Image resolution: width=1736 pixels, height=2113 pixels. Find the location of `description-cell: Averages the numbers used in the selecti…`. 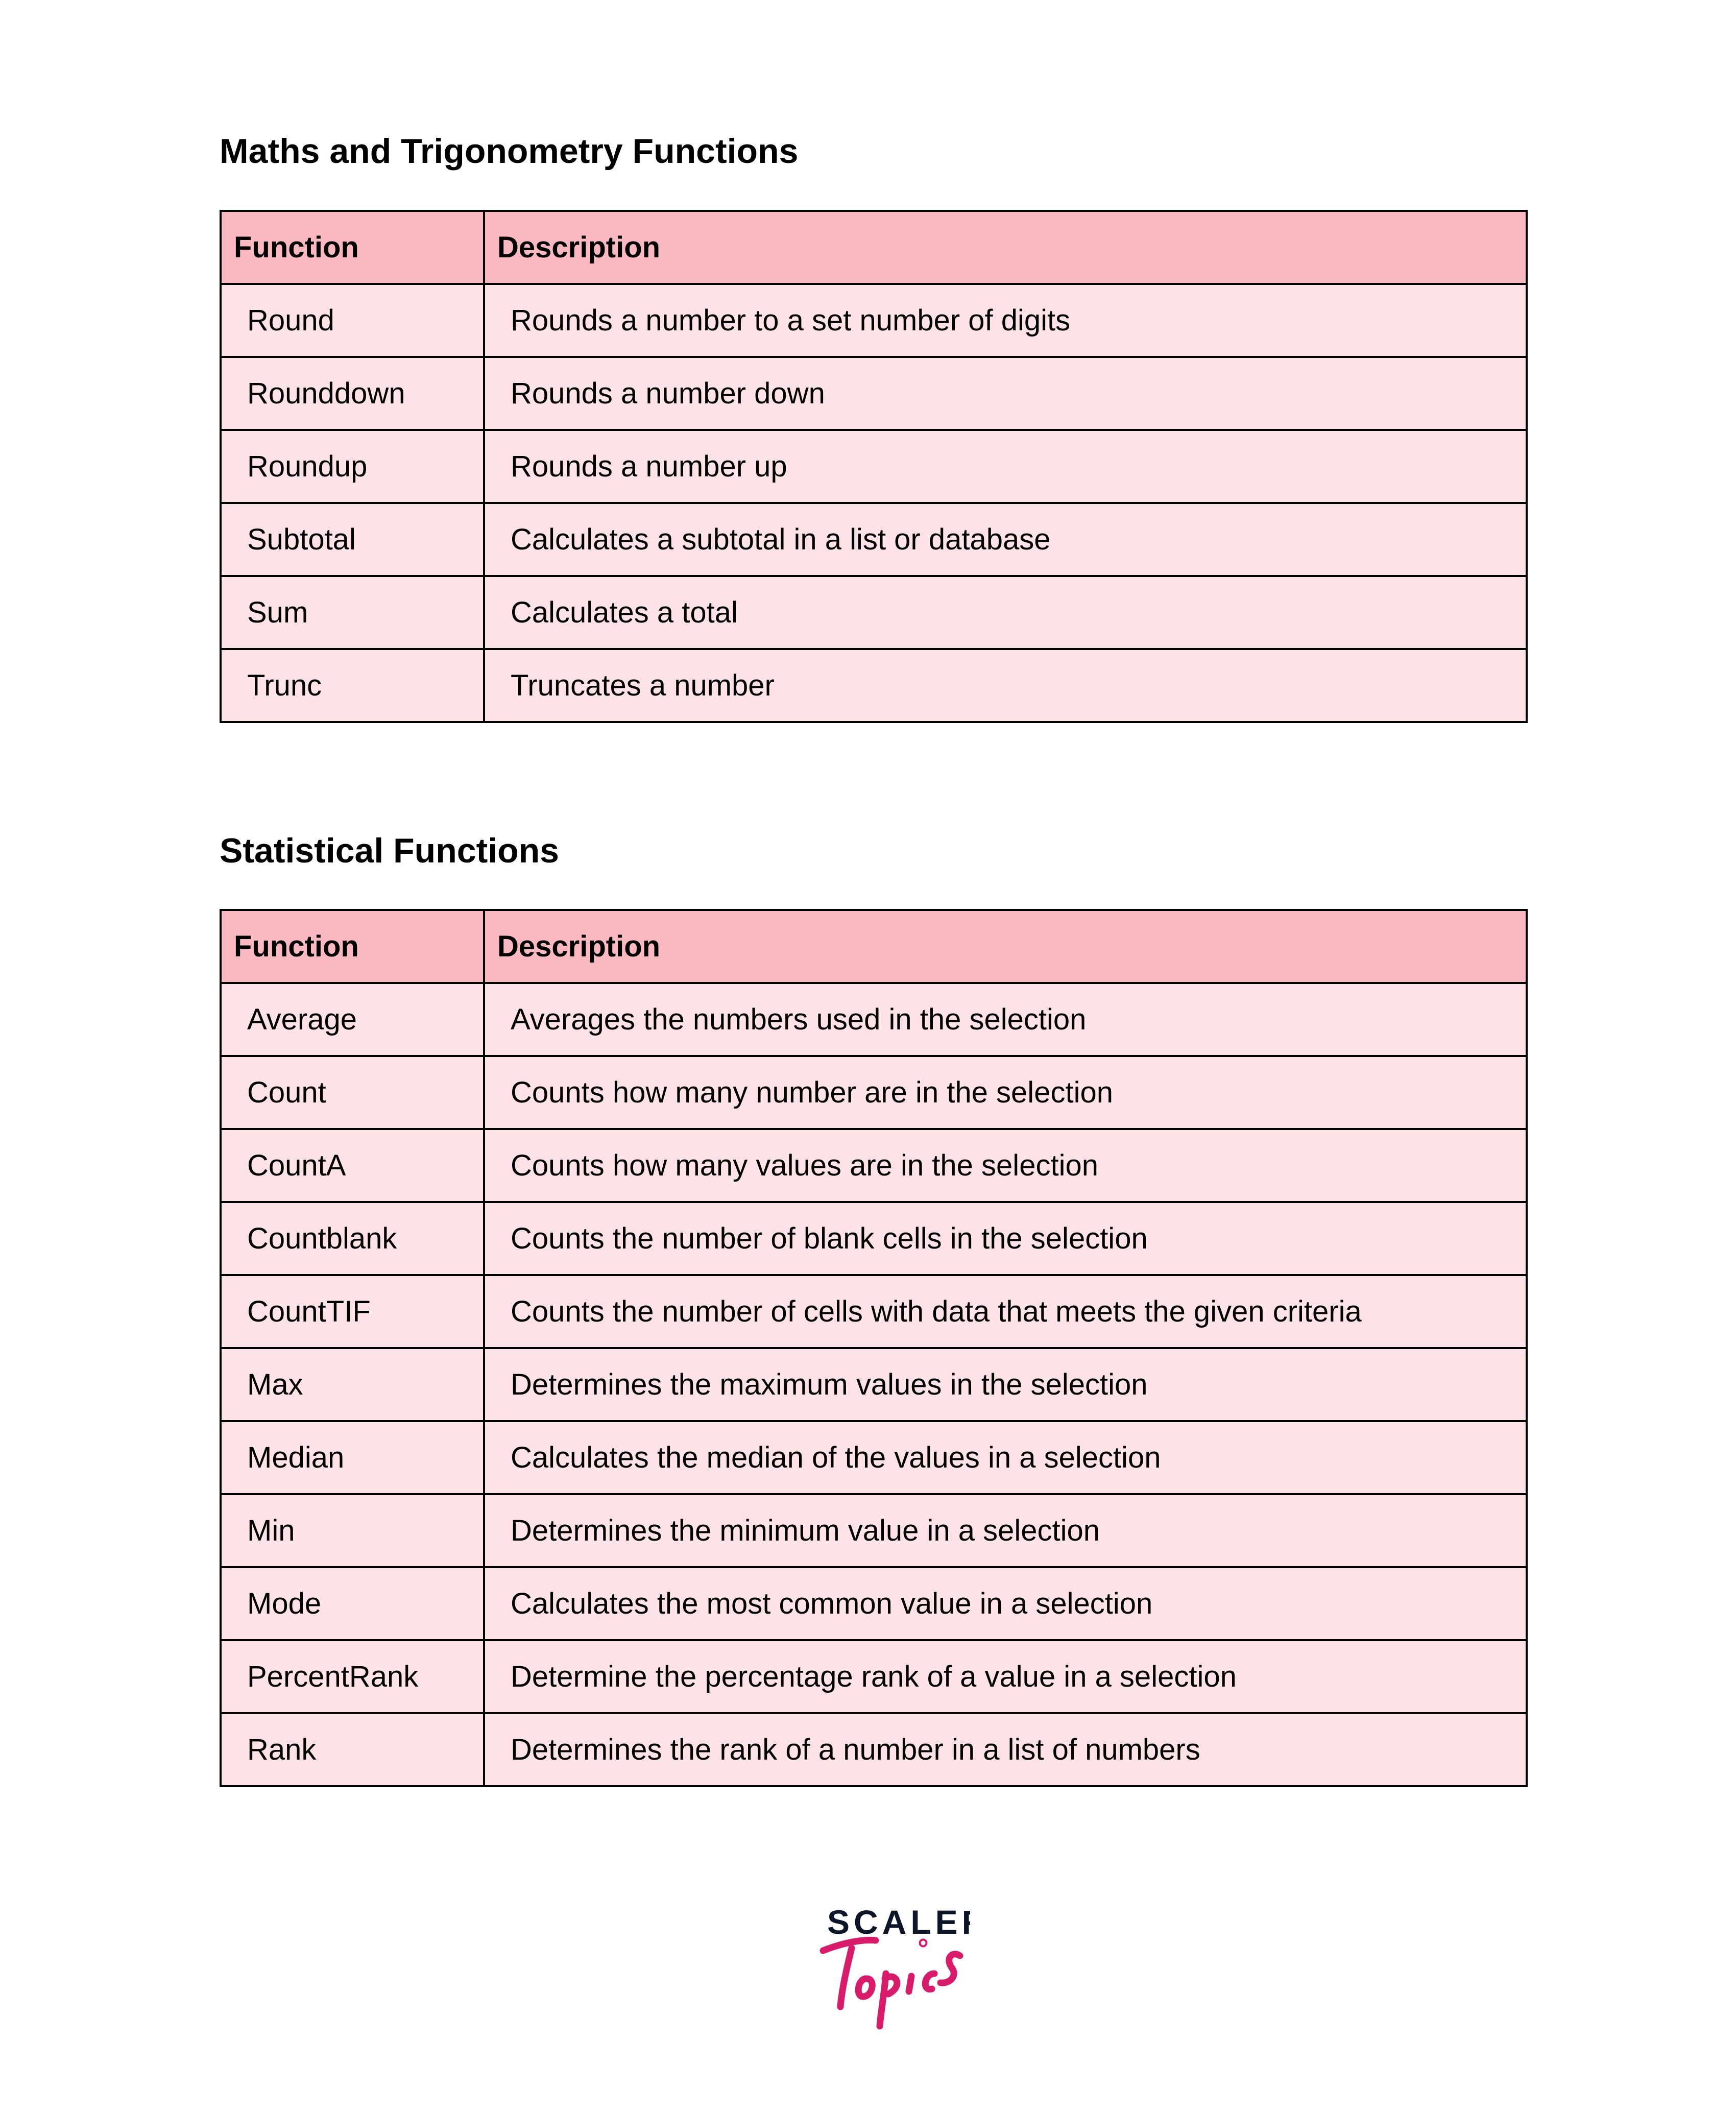

description-cell: Averages the numbers used in the selecti… is located at coordinates (1006, 1019).